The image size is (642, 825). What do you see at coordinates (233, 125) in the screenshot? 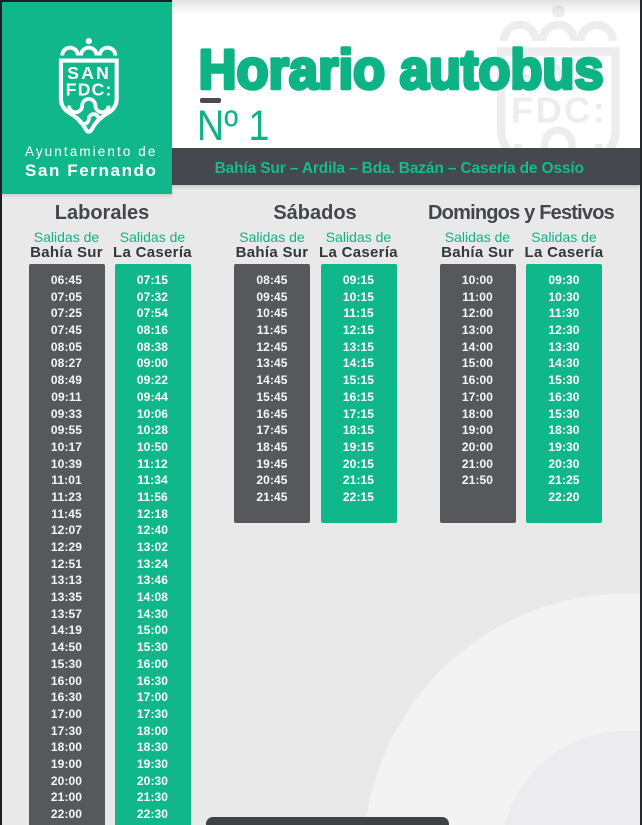
I see `svg-text: Nº 1` at bounding box center [233, 125].